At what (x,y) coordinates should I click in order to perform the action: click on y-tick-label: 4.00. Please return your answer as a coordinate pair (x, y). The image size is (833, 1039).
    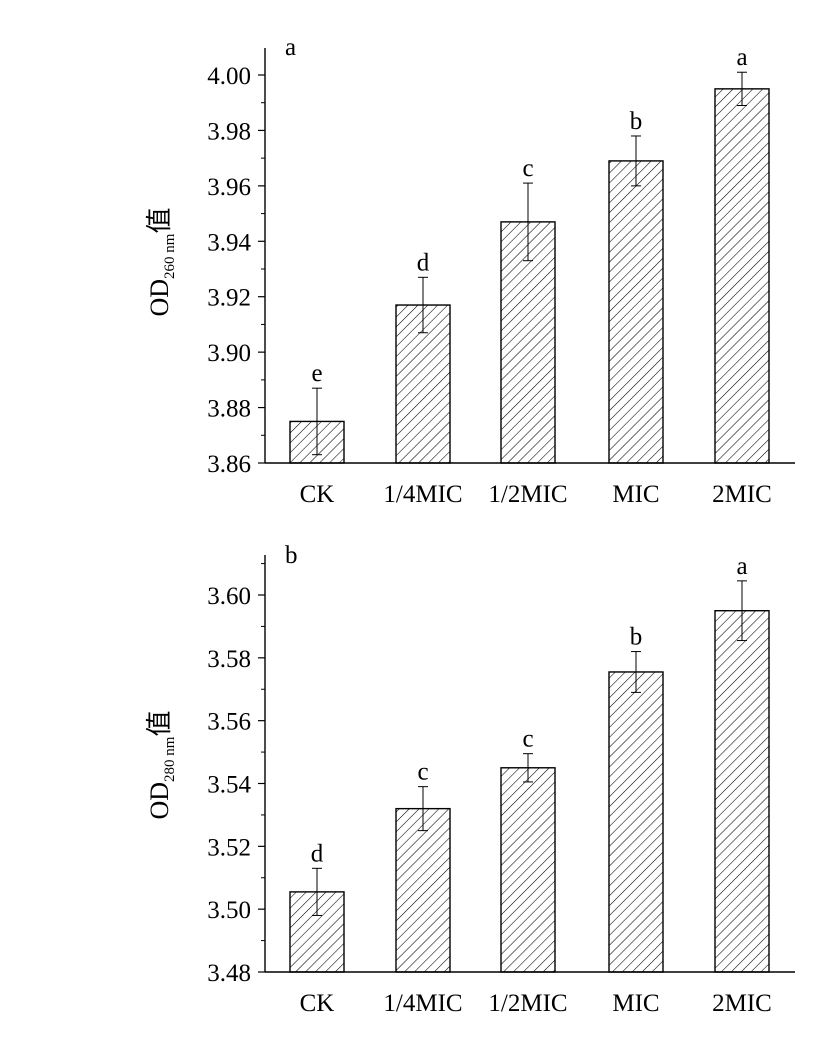
    Looking at the image, I should click on (229, 76).